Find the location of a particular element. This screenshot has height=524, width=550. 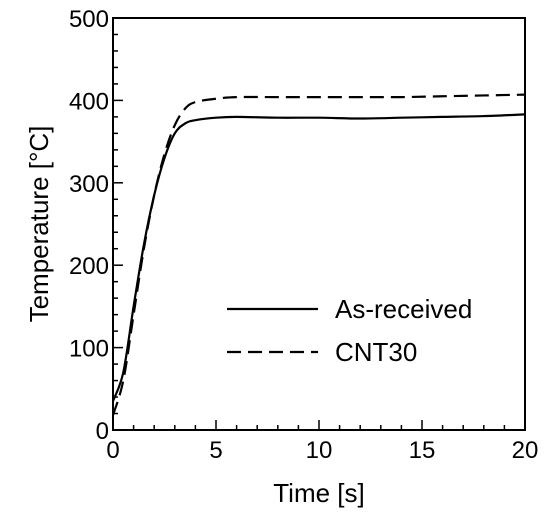

y-tick-label: 0 is located at coordinates (102, 431).